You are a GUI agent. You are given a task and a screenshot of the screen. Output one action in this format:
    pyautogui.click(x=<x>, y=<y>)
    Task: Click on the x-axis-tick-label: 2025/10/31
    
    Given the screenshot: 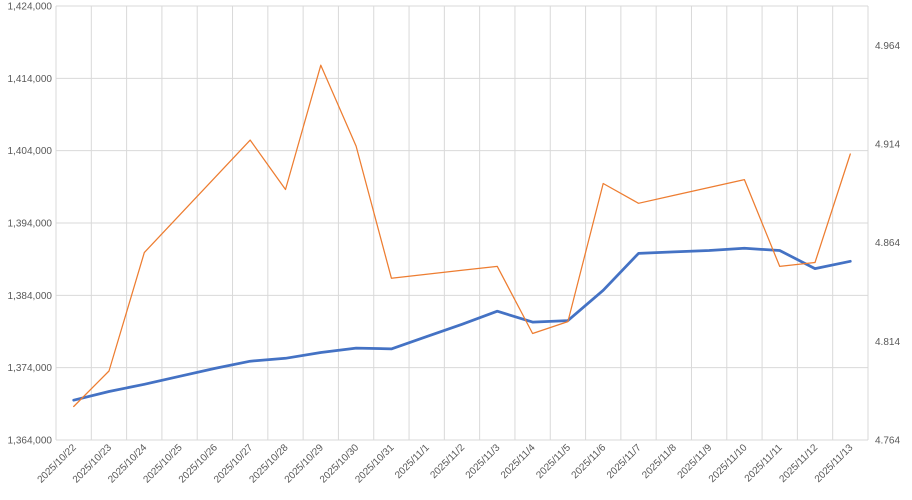 What is the action you would take?
    pyautogui.click(x=374, y=463)
    